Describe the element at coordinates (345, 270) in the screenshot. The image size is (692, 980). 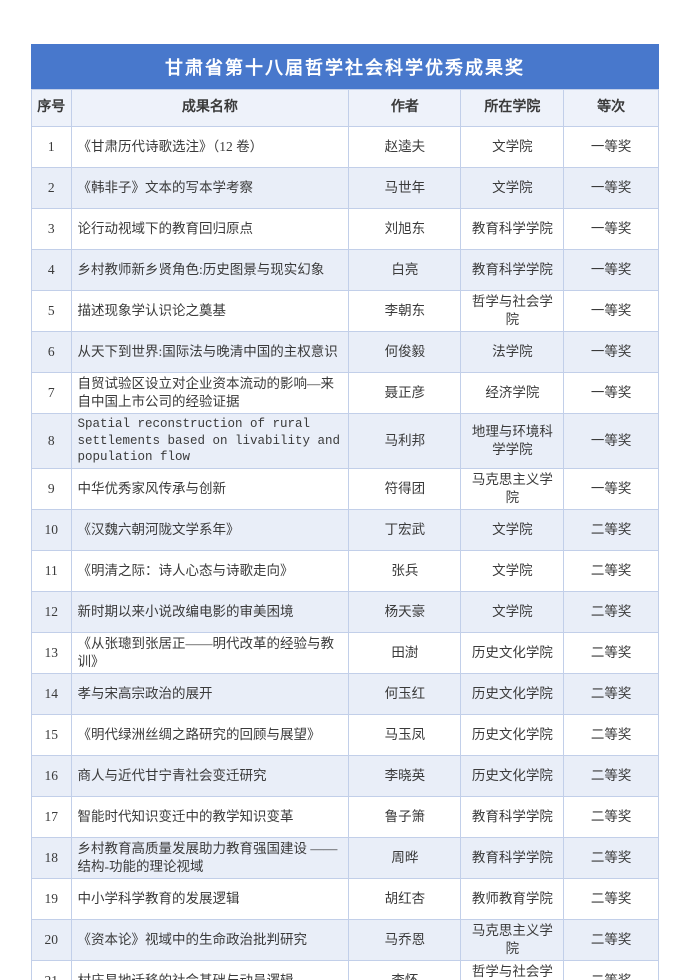
I see `table-row: 4 乡村教师新乡贤角色:历史图景与现实幻象 白亮 教育科学学院 一等奖` at that location.